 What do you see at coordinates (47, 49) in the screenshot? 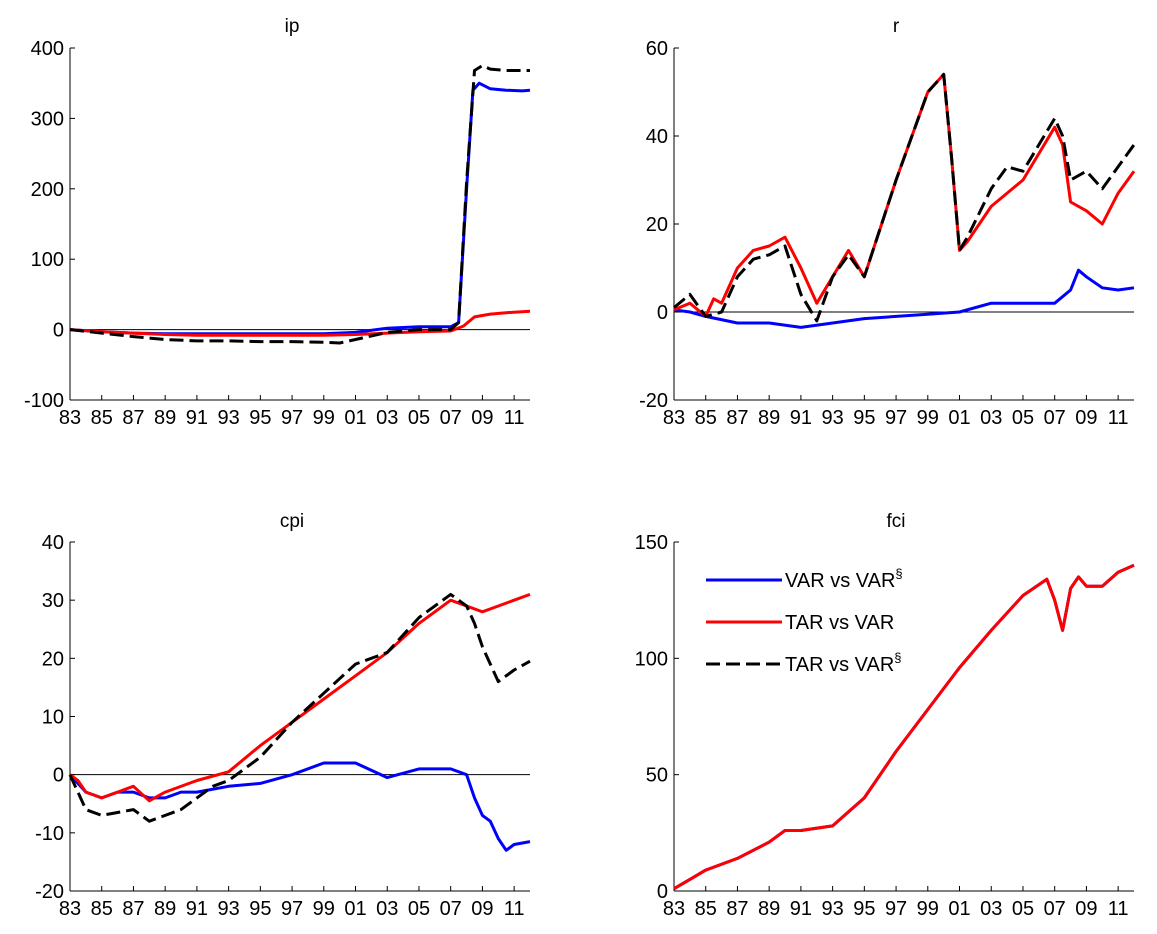
I see `y-tick-label: 400` at bounding box center [47, 49].